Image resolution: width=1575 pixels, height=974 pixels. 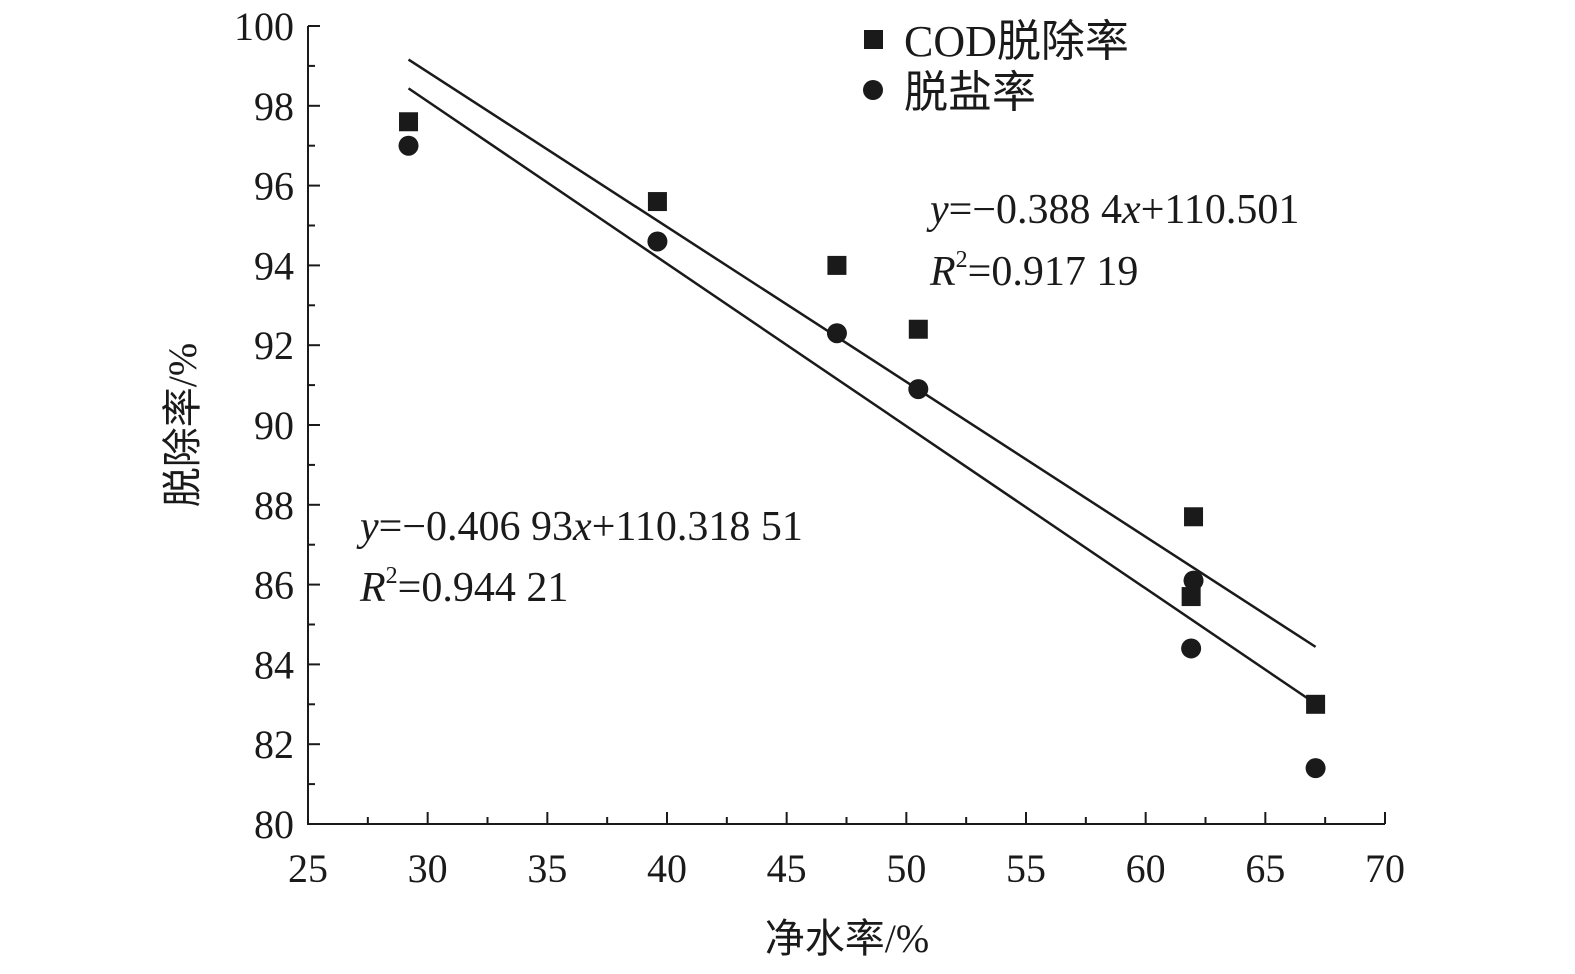 I want to click on x-tick-label: 40, so click(x=667, y=868).